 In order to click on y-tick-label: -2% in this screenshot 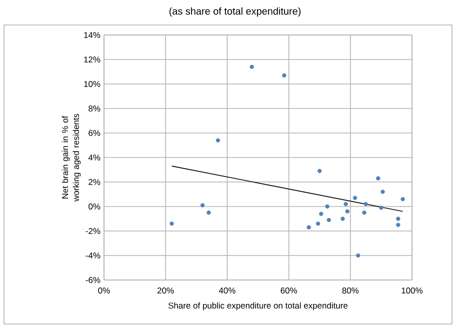, I will do `click(93, 231)`.